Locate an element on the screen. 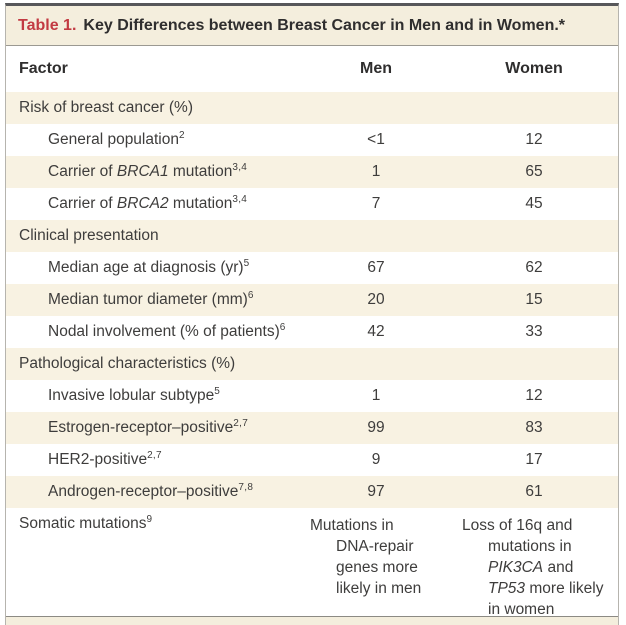  factor-cell: Estrogen-receptor–positive2,7 is located at coordinates (154, 427).